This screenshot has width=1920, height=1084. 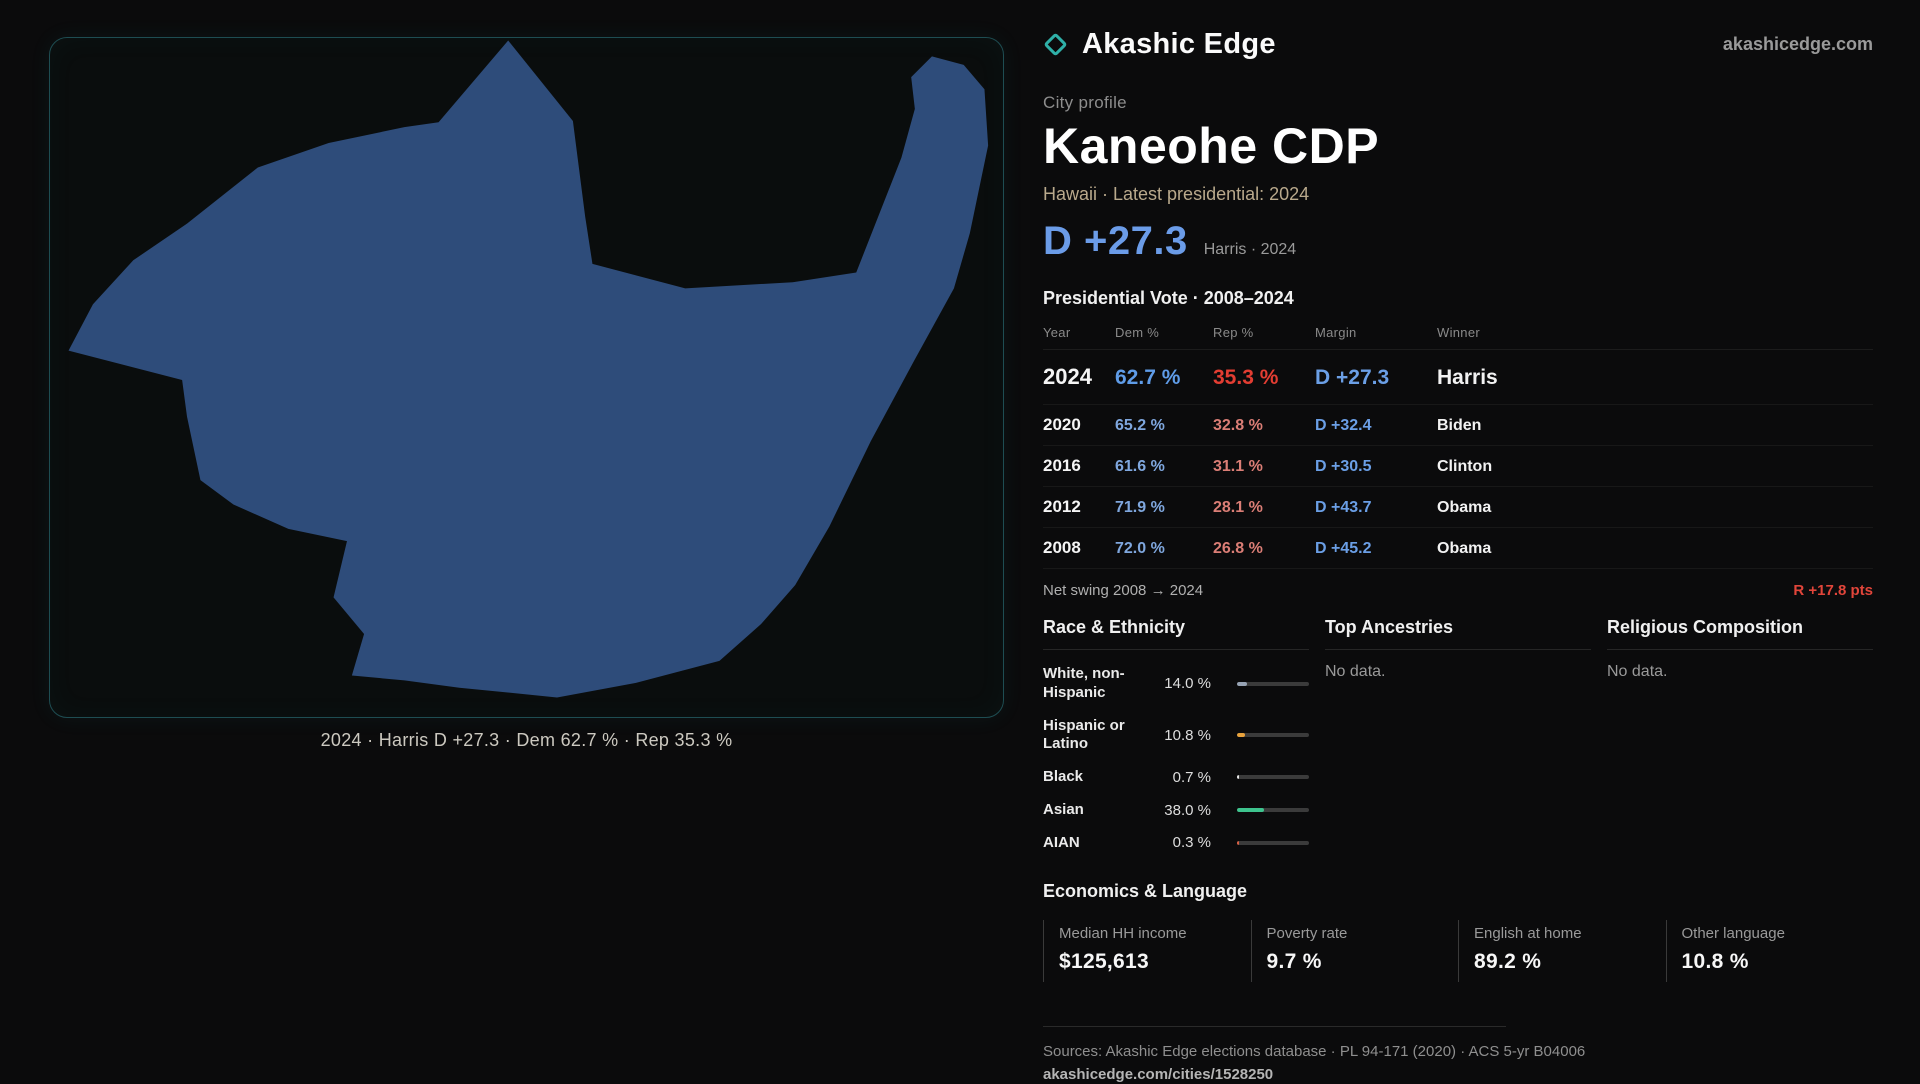 I want to click on col-header-margin: Margin, so click(x=1336, y=332).